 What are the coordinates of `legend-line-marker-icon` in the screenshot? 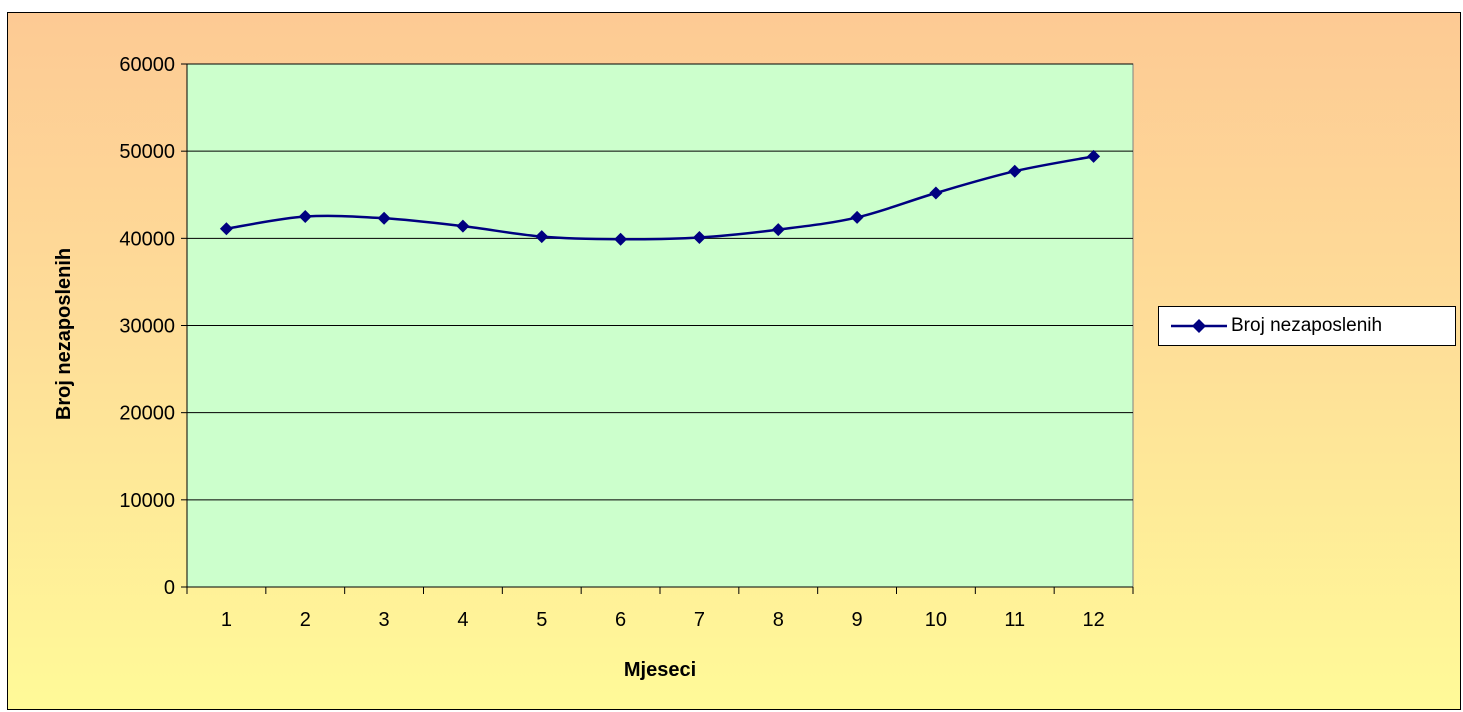 It's located at (1199, 326).